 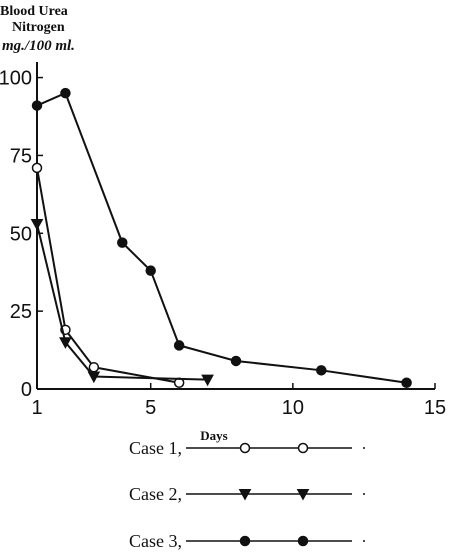 I want to click on series-1-line, so click(x=108, y=275).